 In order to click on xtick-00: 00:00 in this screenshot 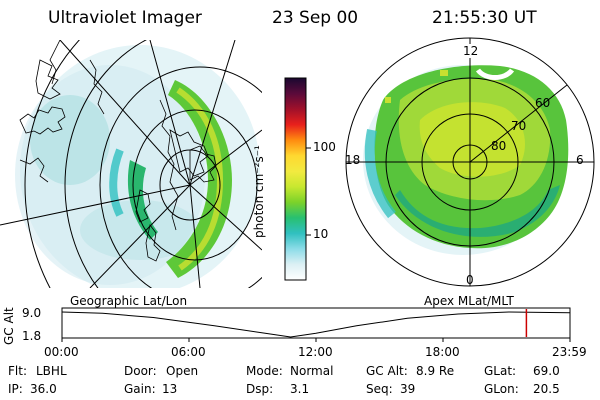, I will do `click(61, 352)`.